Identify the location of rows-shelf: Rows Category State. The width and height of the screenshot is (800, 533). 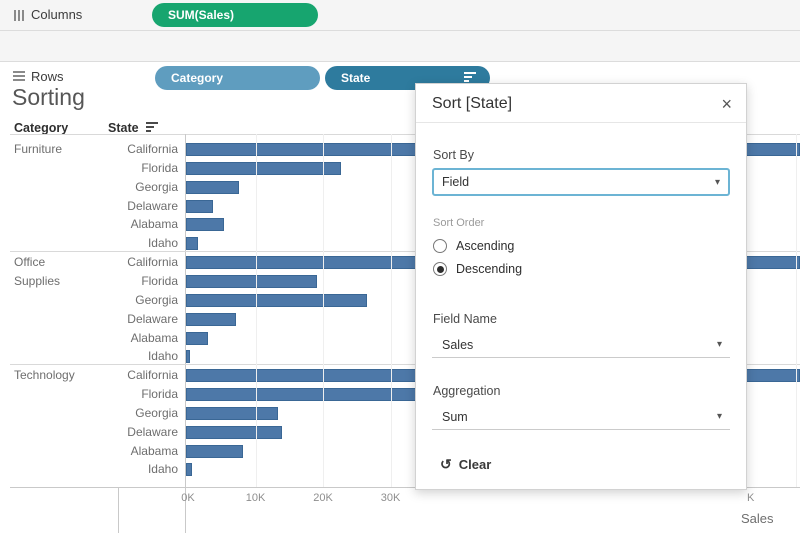
(400, 60).